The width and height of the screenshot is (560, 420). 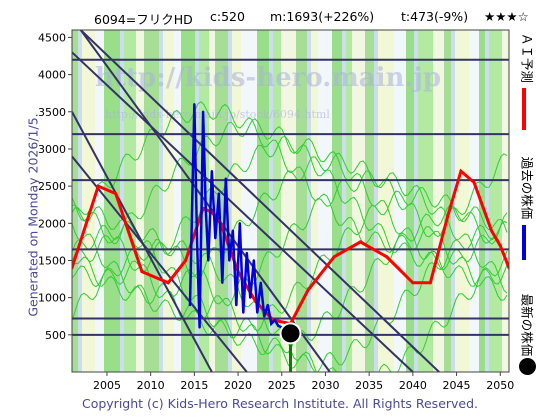 I want to click on target-price: t:473(-9%), so click(x=435, y=16).